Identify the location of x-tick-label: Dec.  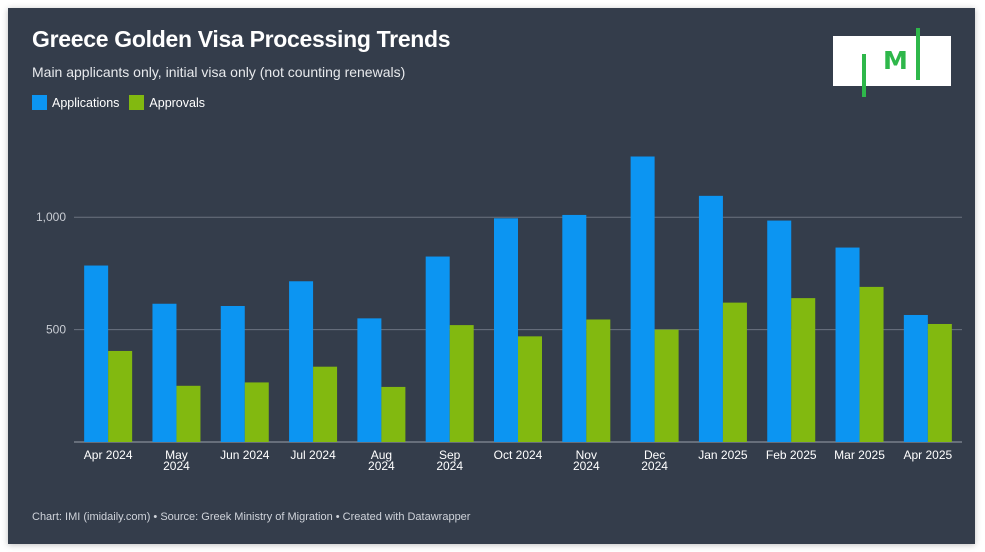
(654, 455).